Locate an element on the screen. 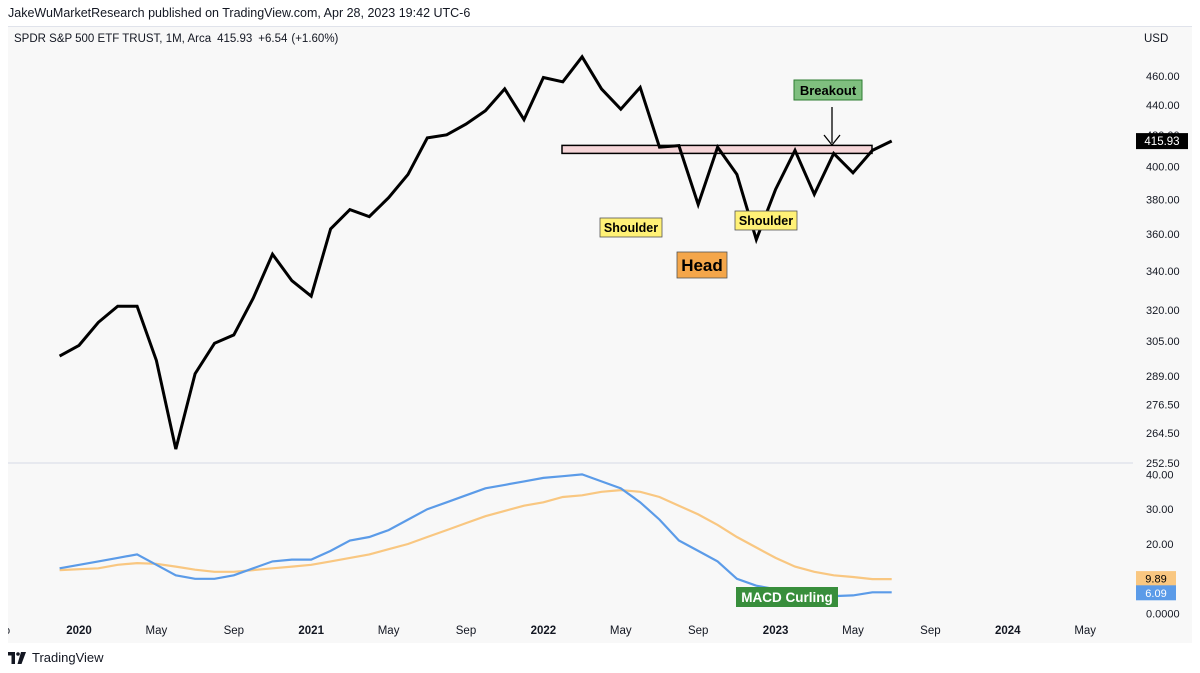 The width and height of the screenshot is (1200, 673). tradingview-logo-icon is located at coordinates (17, 657).